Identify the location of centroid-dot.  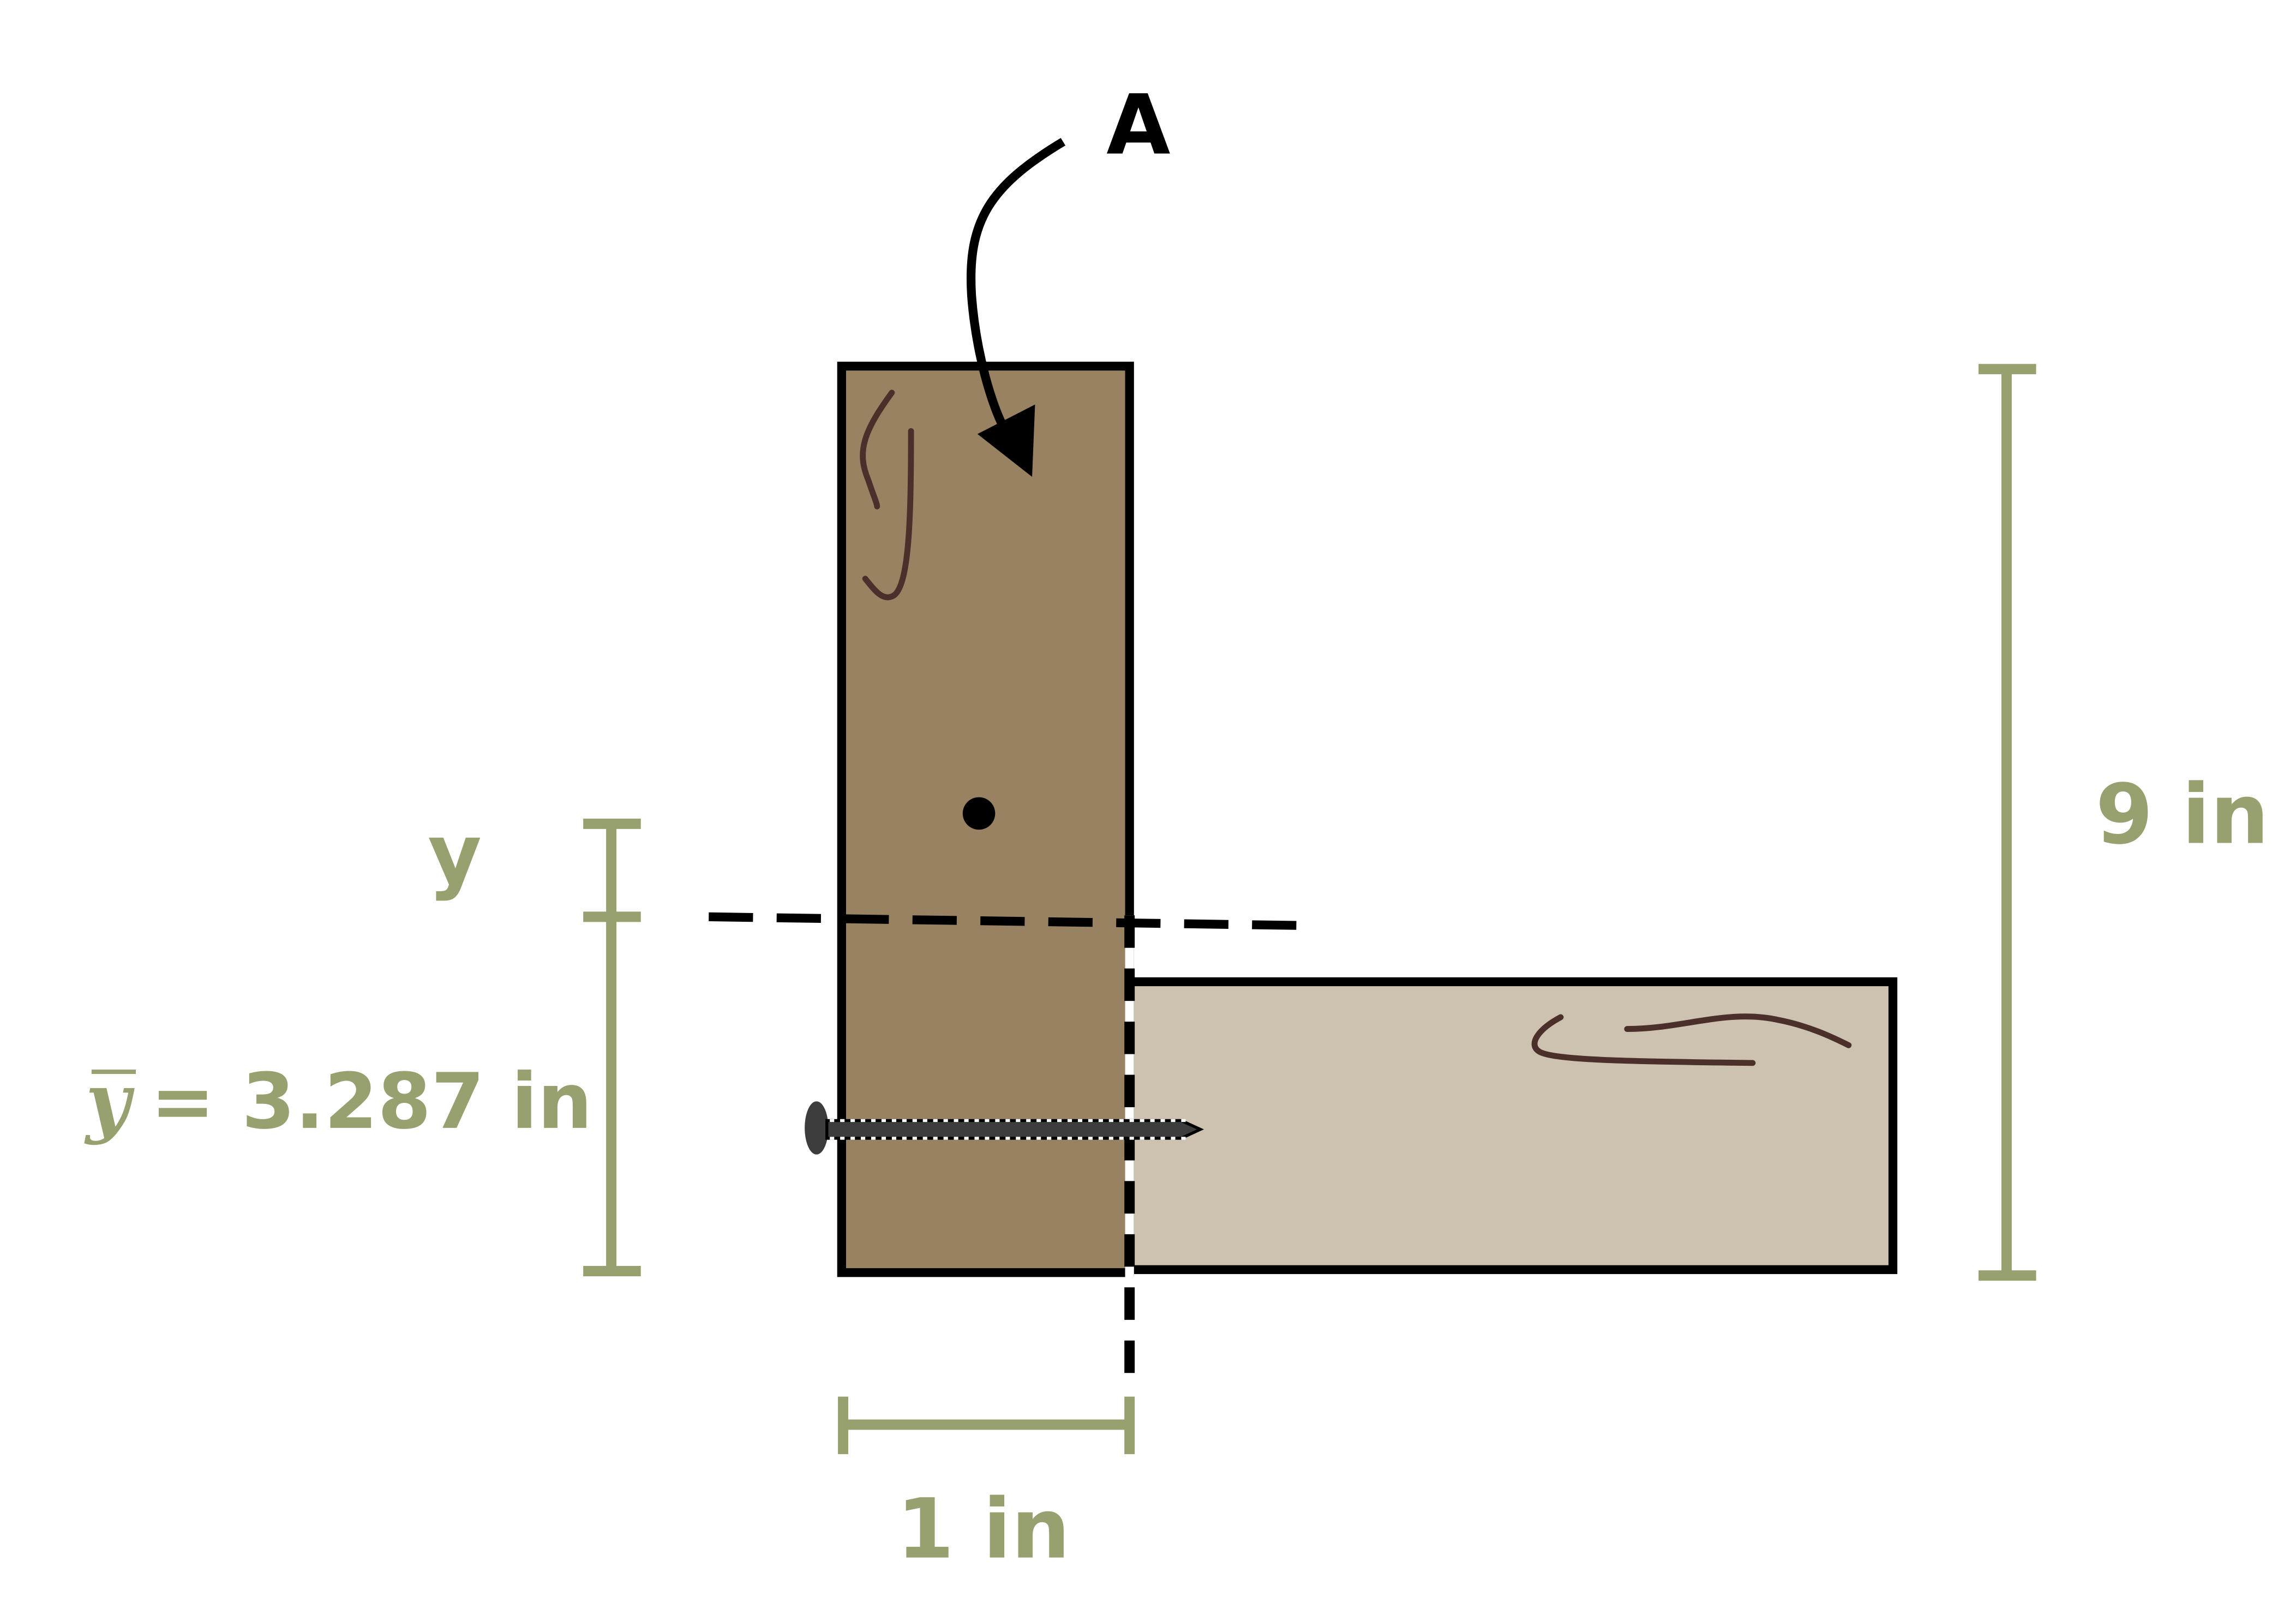
(979, 813).